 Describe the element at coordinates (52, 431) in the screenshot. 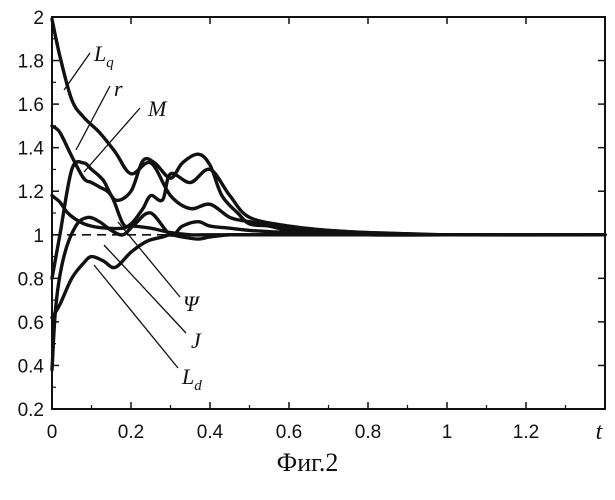

I see `x-tick-label: 0` at that location.